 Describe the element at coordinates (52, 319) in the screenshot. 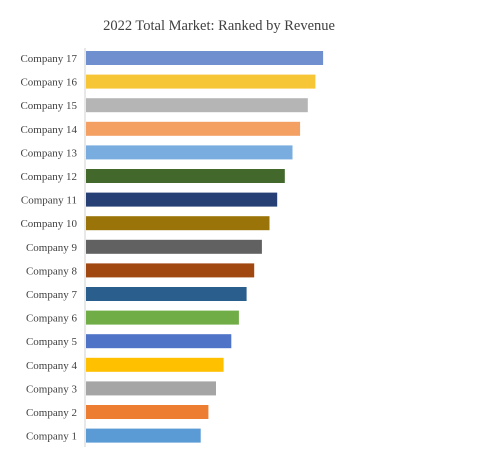

I see `category-label: Company 6` at that location.